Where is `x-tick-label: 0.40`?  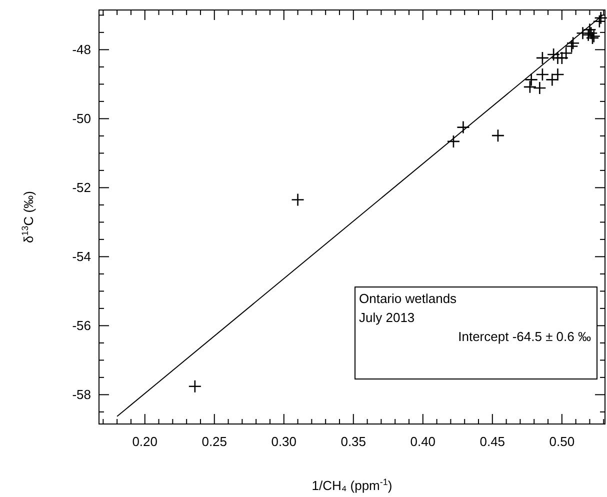 x-tick-label: 0.40 is located at coordinates (423, 441).